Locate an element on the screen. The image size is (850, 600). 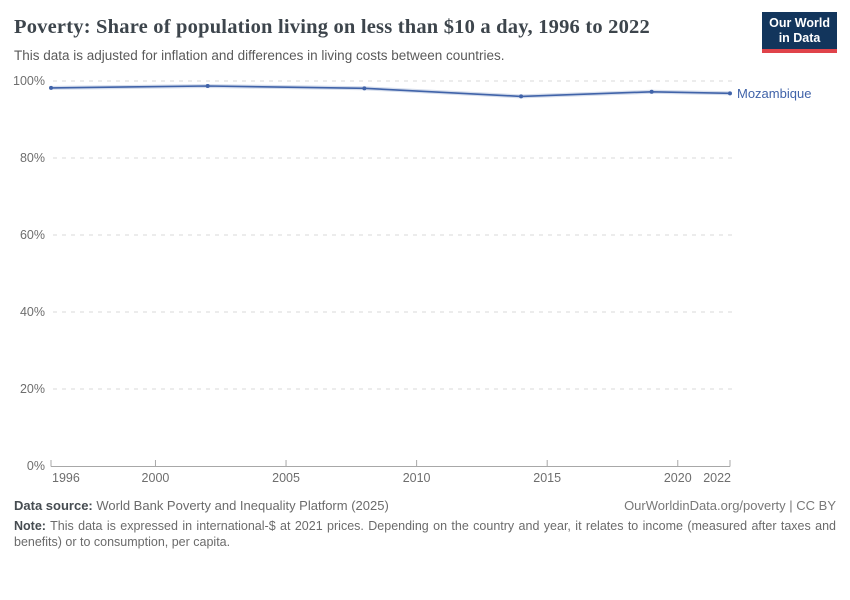
y-axis-label: 100% is located at coordinates (29, 81).